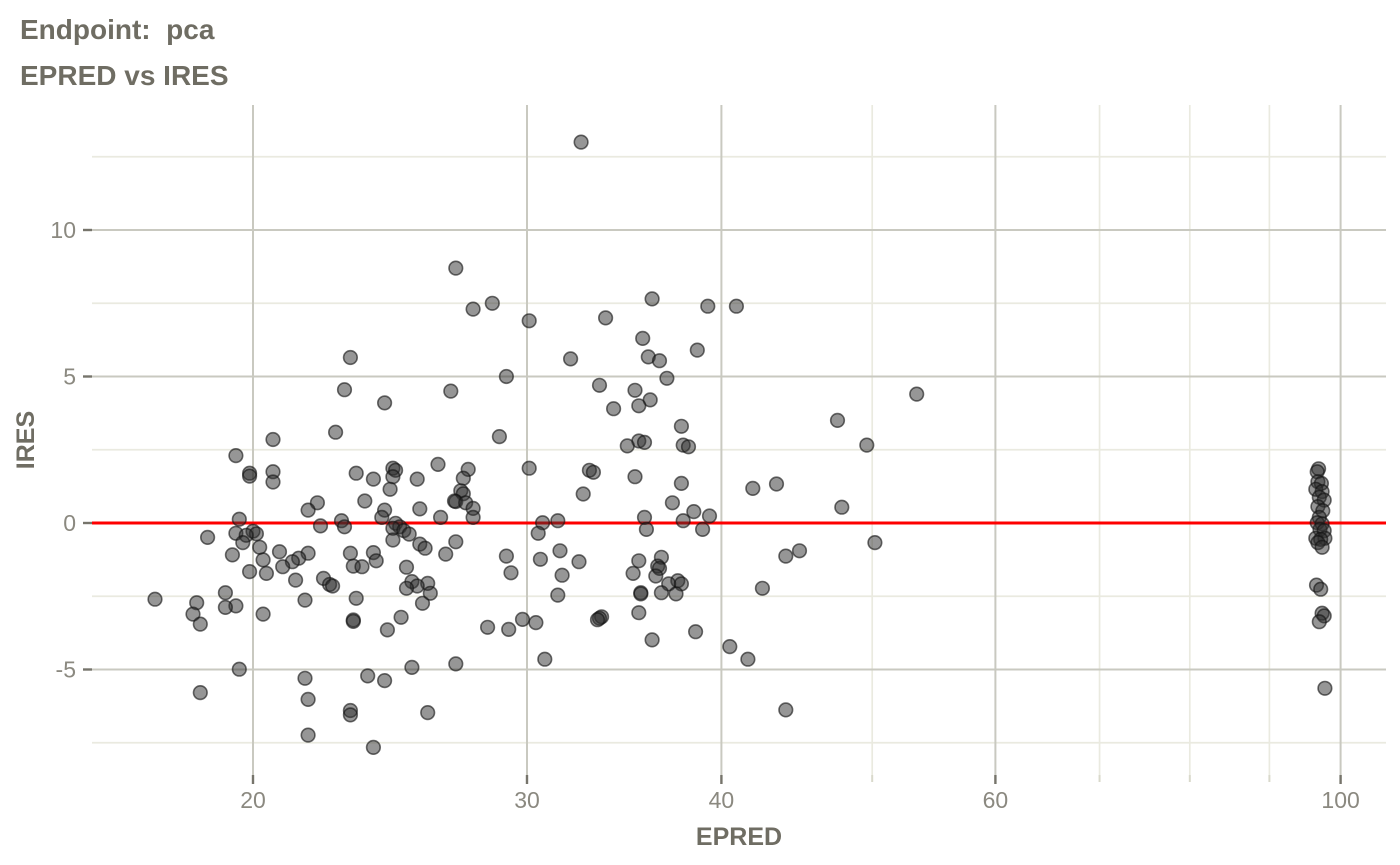  I want to click on y-tick-label: 0, so click(69, 523).